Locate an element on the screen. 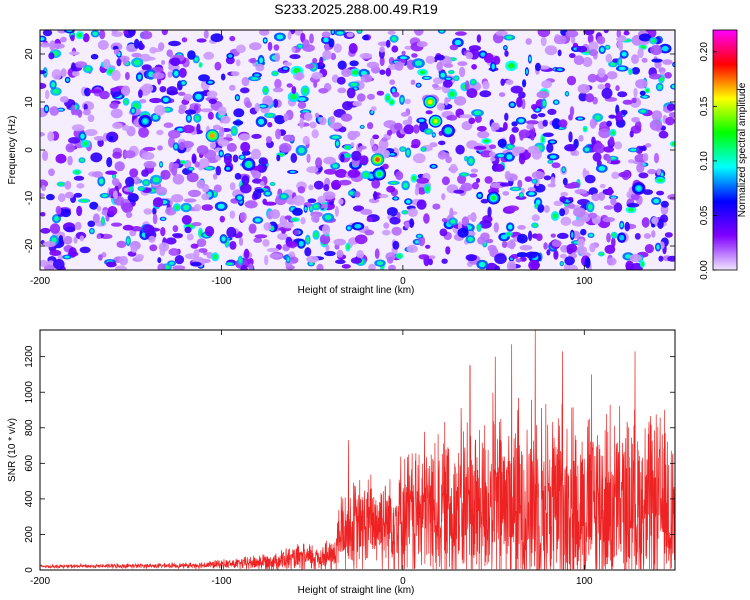  snr-y-label: SNR (10 * v/v) is located at coordinates (12, 450).